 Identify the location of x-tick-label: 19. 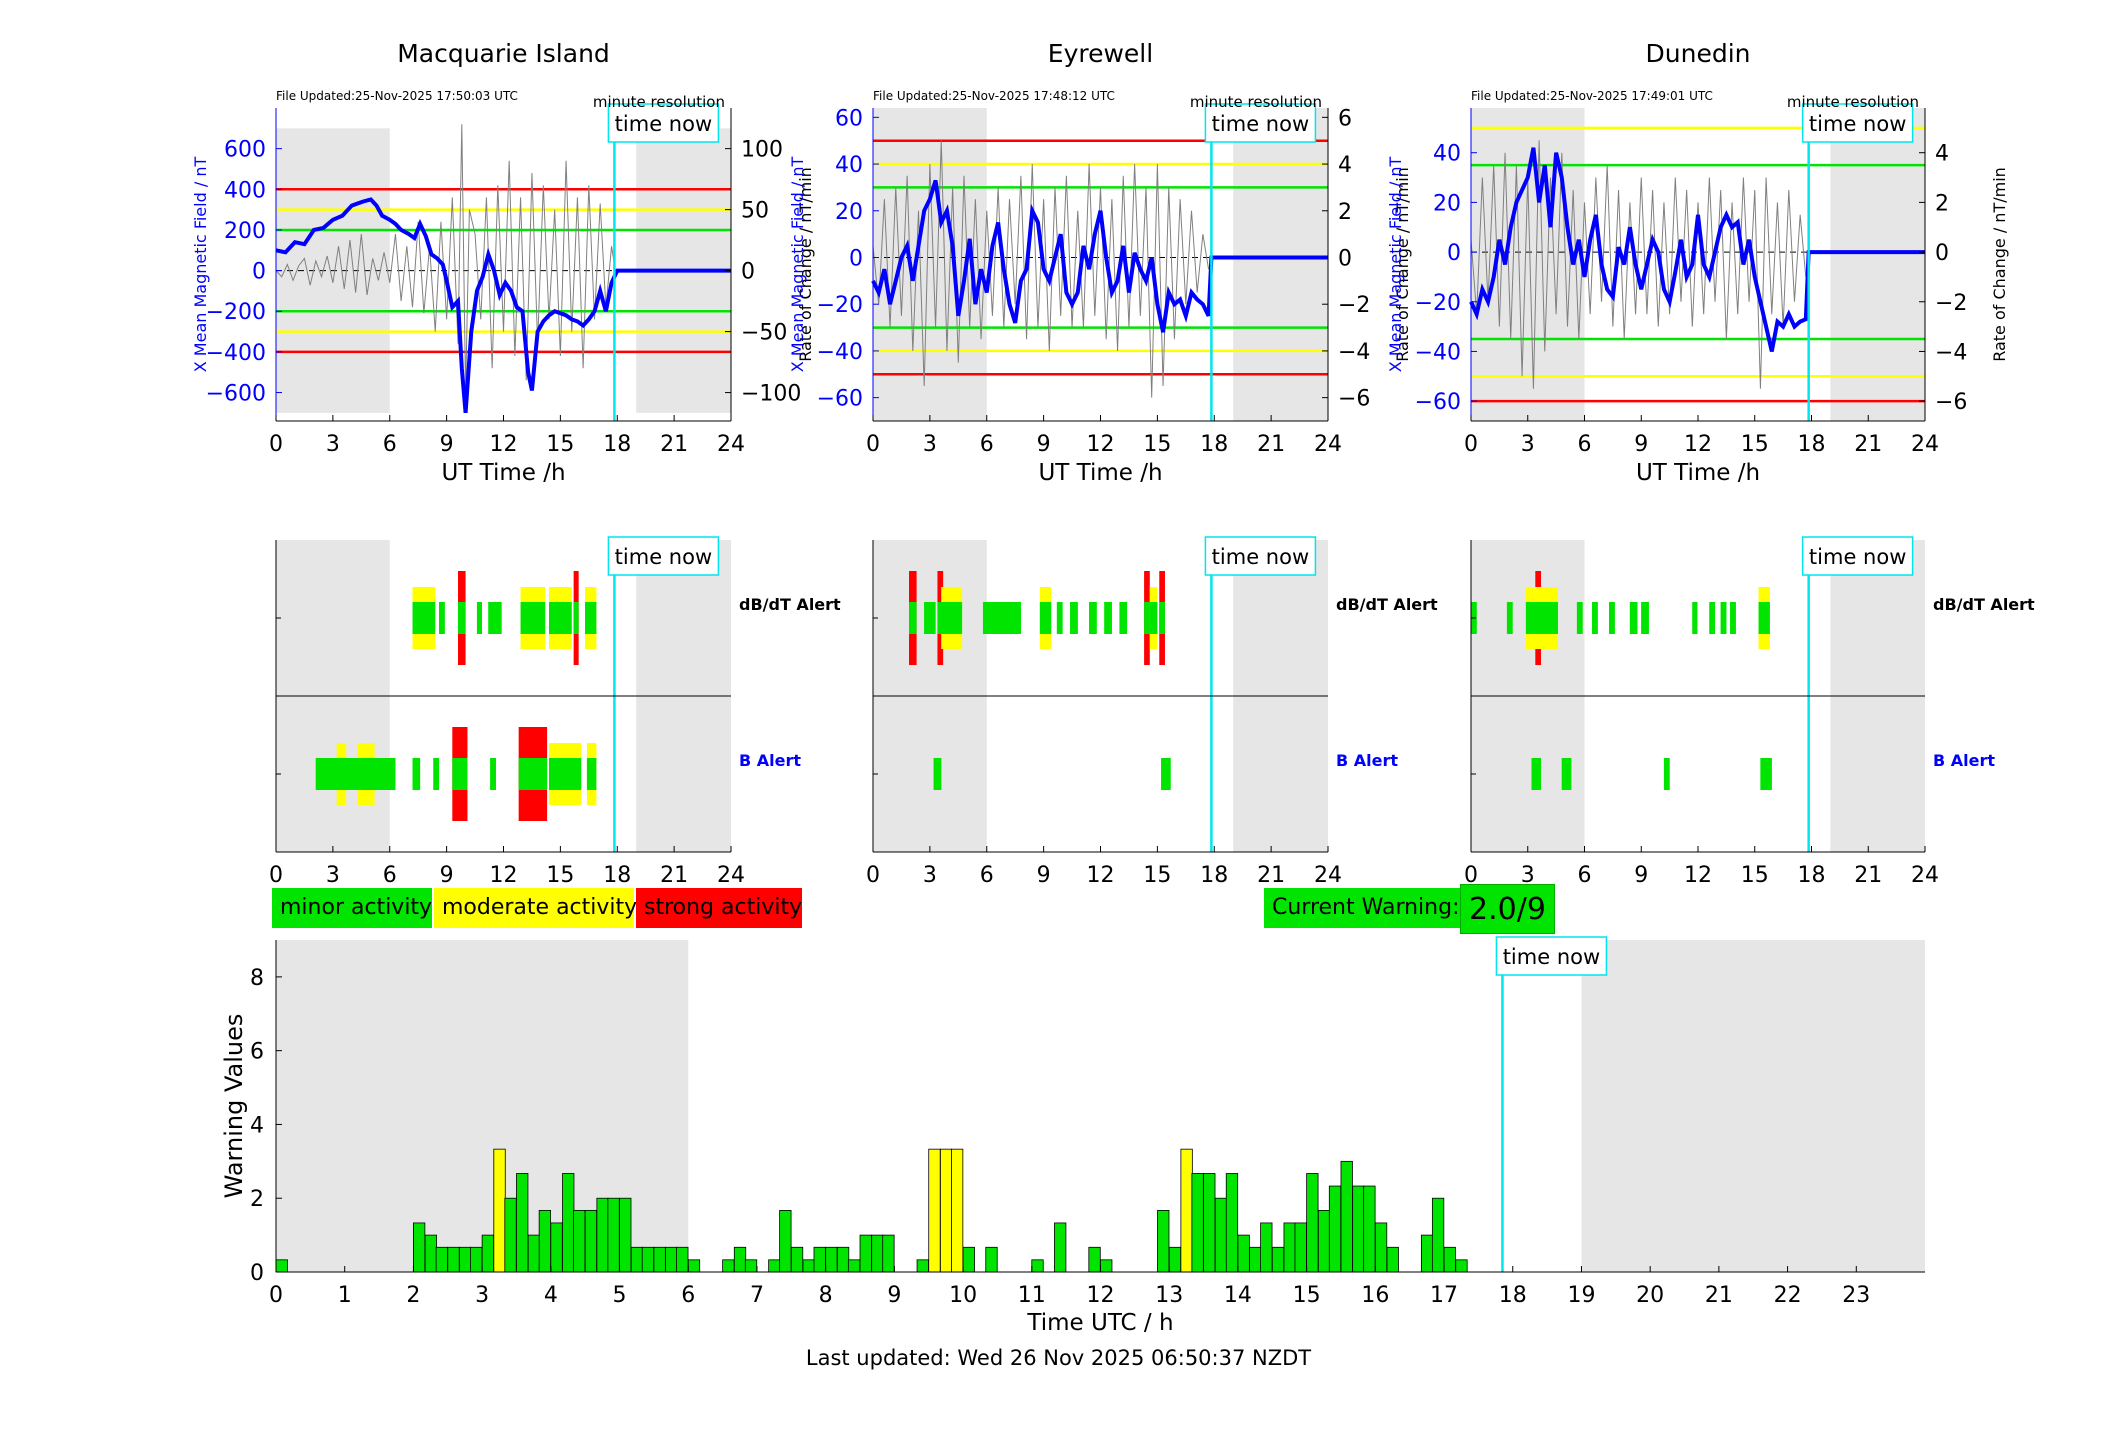
(1581, 1295).